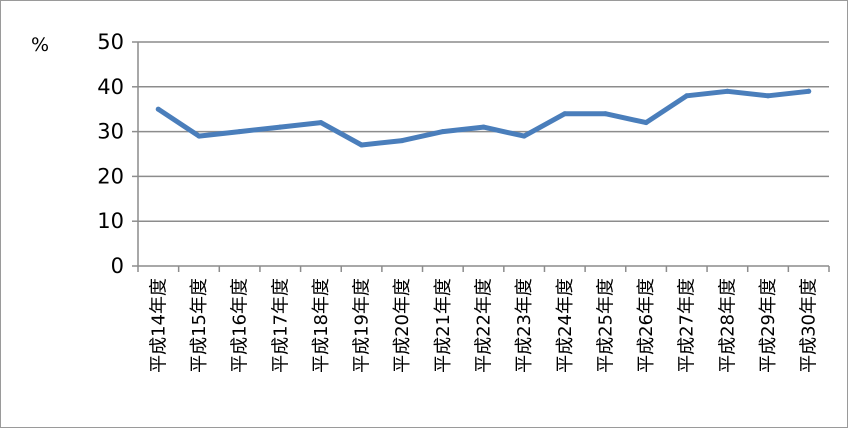  Describe the element at coordinates (158, 325) in the screenshot. I see `x-tick-label: 平成14年度` at that location.